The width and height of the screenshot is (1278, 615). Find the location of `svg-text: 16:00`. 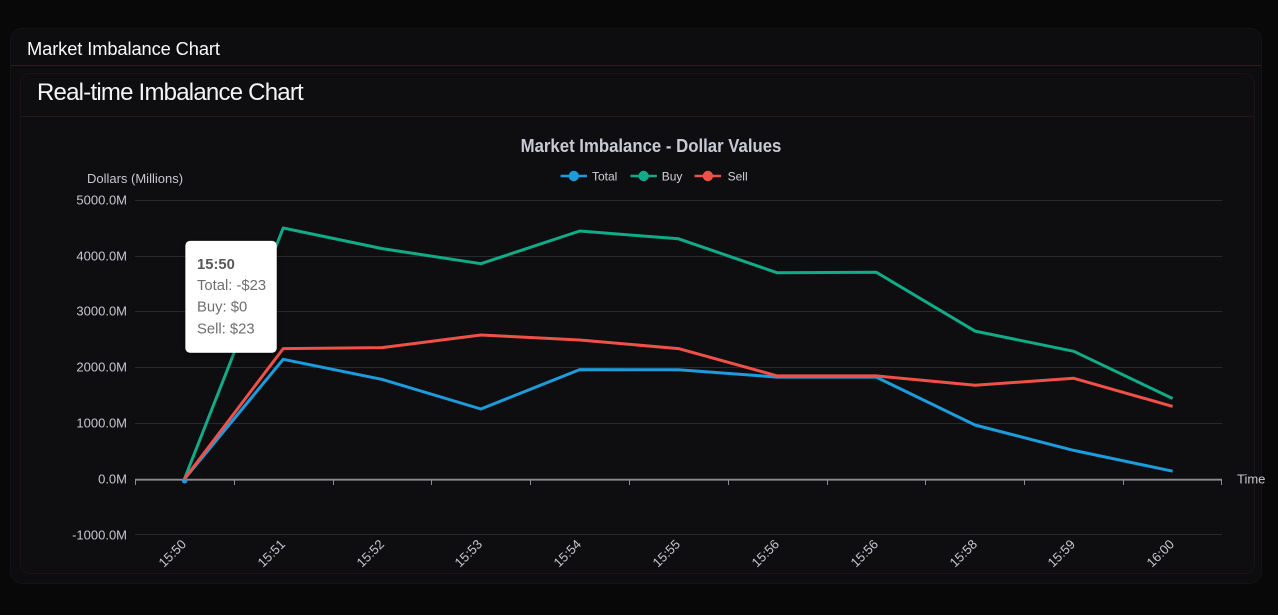

svg-text: 16:00 is located at coordinates (1161, 554).